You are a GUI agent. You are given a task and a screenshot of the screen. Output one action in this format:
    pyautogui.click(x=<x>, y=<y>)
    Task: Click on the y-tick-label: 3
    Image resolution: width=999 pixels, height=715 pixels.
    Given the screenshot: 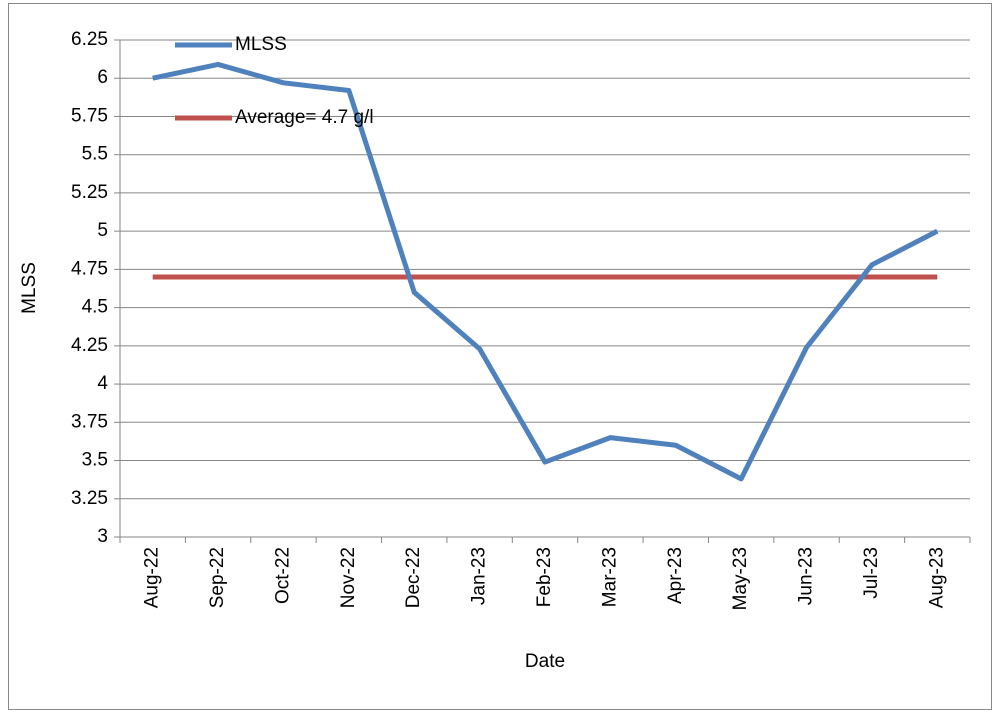 What is the action you would take?
    pyautogui.click(x=102, y=536)
    